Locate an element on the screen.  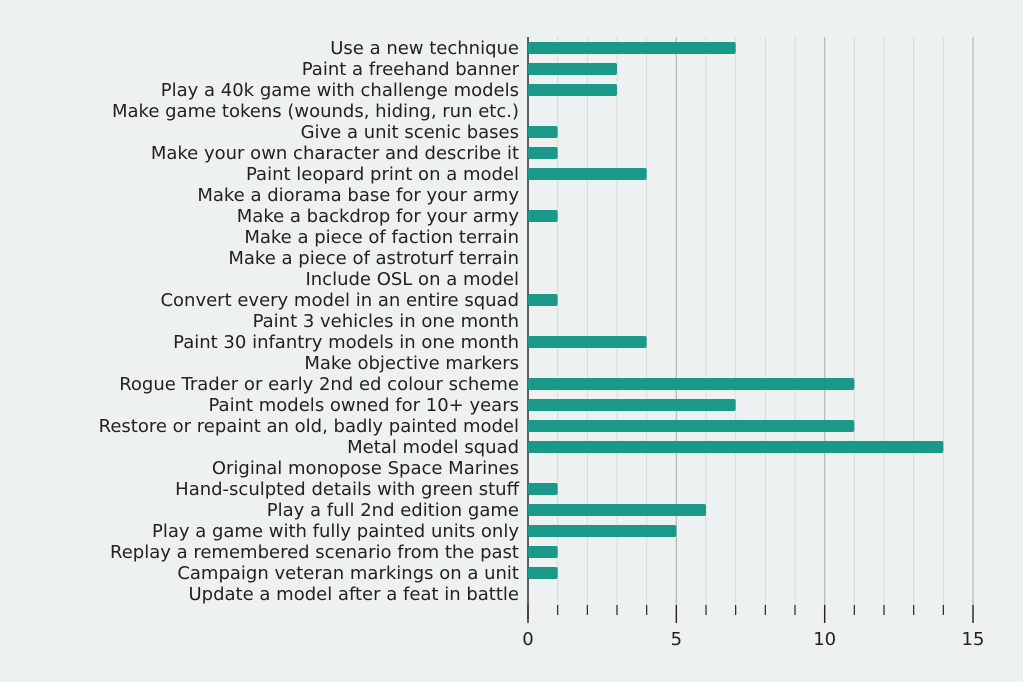
category-label: Paint models owned for 10+ years is located at coordinates (364, 405).